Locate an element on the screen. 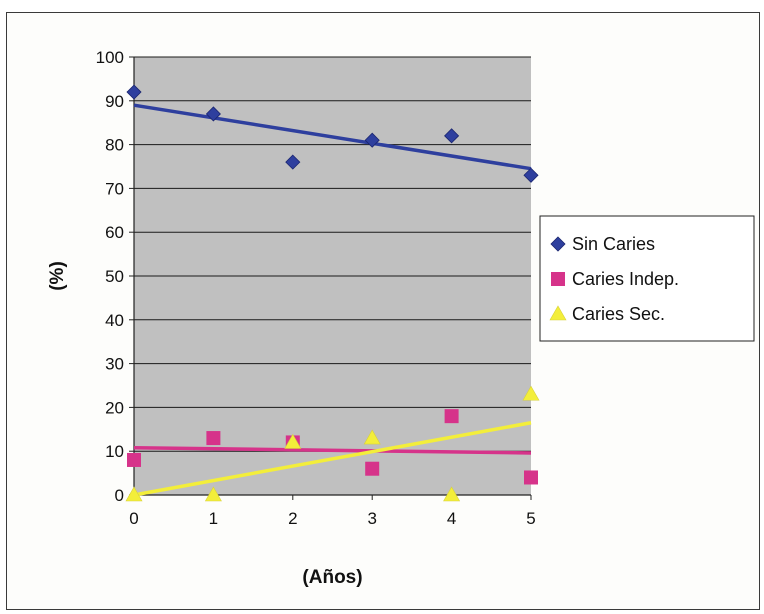  legend-marker-caries-sec is located at coordinates (558, 313).